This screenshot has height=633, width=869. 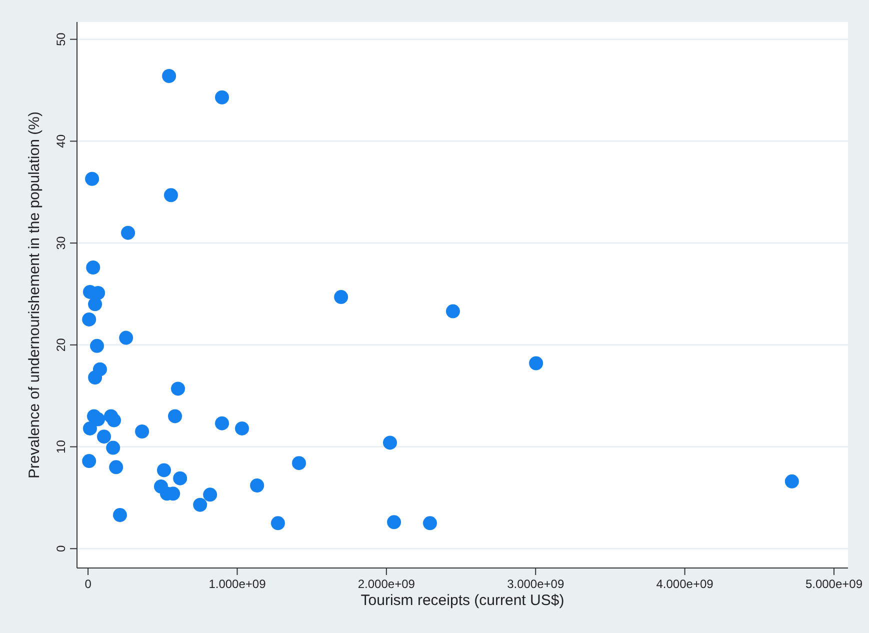 What do you see at coordinates (61, 345) in the screenshot?
I see `y-tick-label: 20` at bounding box center [61, 345].